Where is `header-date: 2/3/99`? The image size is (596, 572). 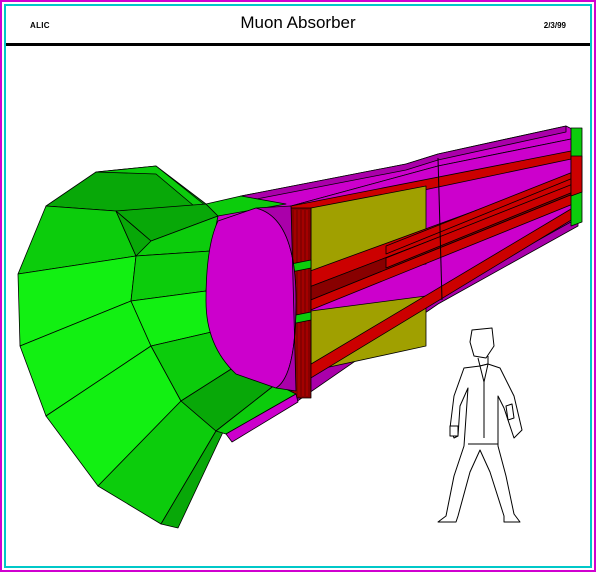 header-date: 2/3/99 is located at coordinates (554, 25).